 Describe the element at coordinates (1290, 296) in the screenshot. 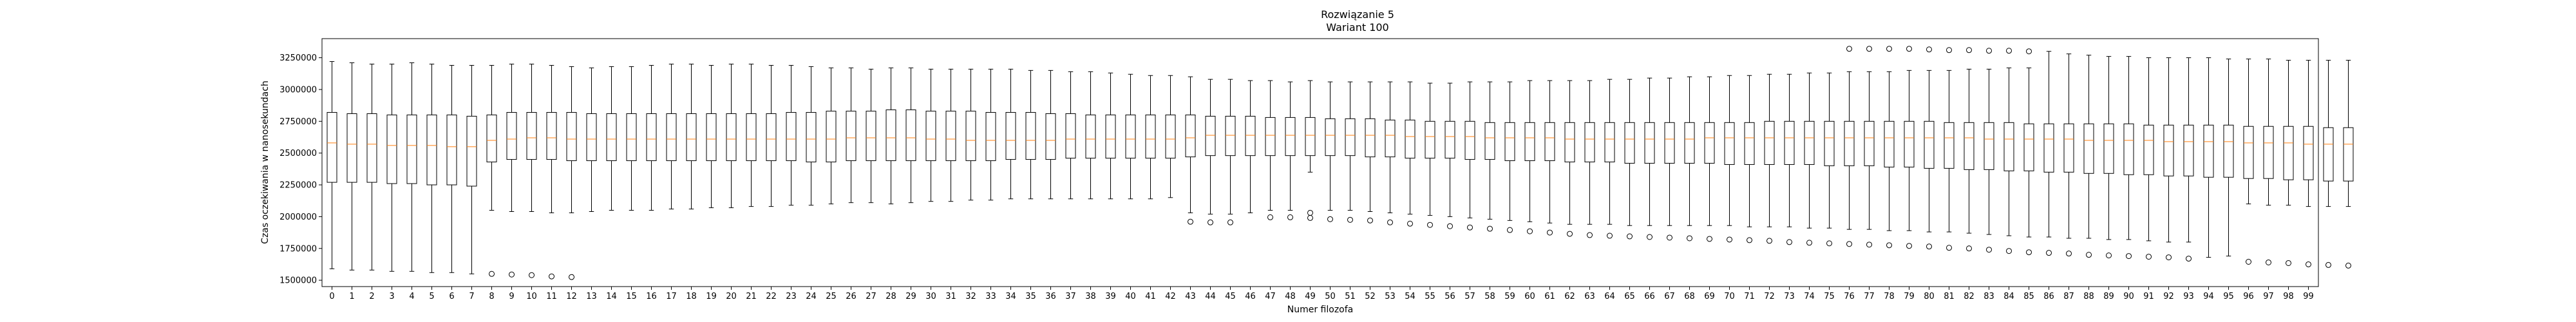

I see `x-tick-label: 48` at that location.